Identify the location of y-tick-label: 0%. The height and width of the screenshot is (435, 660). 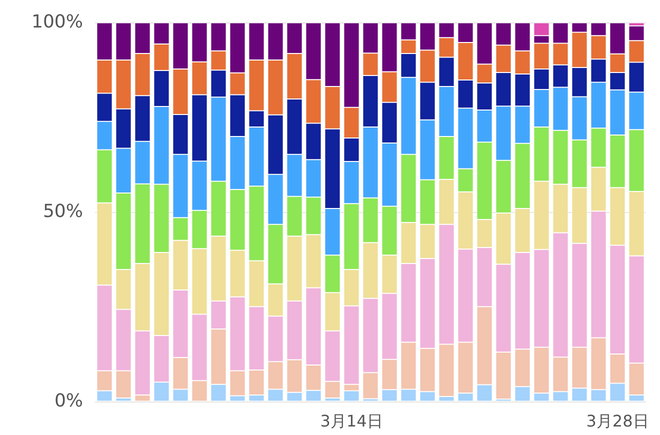
(68, 401).